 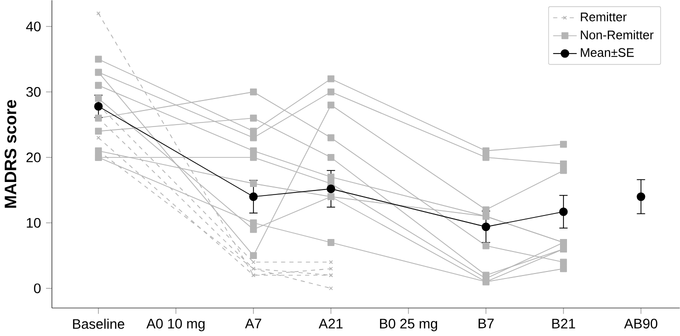 I want to click on legend-label: Non-Remitter, so click(x=617, y=35).